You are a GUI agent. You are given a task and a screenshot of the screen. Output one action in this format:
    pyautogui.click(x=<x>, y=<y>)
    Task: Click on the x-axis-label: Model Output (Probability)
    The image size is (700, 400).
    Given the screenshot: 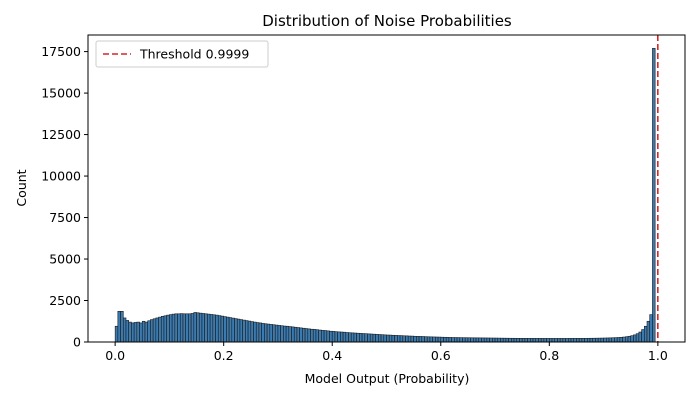 What is the action you would take?
    pyautogui.click(x=387, y=378)
    